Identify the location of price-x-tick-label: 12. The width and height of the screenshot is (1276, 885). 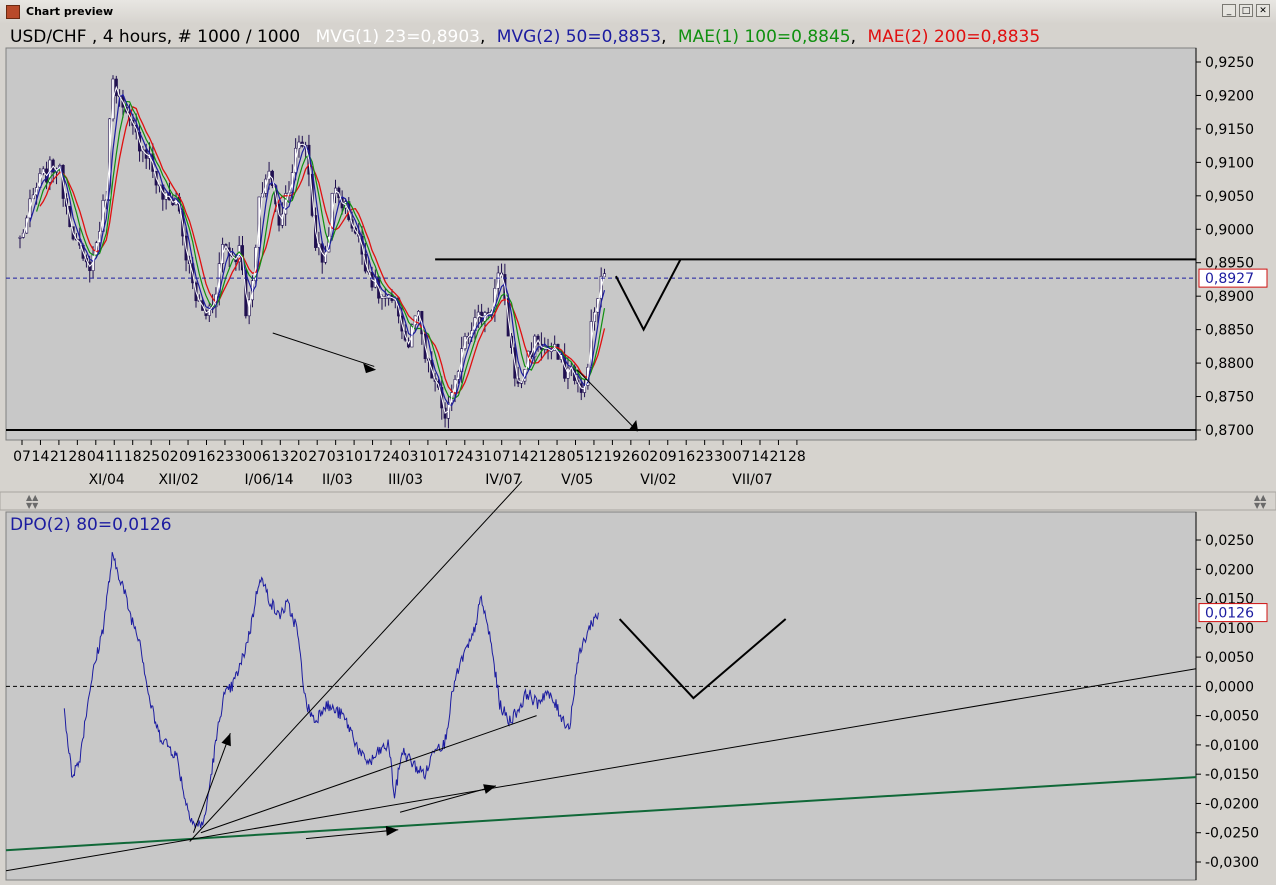
(594, 457).